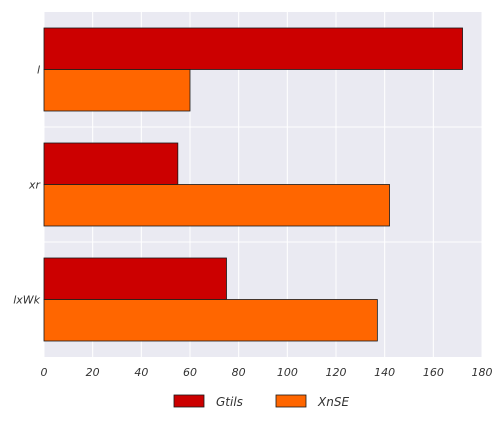 This screenshot has height=441, width=504. Describe the element at coordinates (333, 402) in the screenshot. I see `legend-label-xnse: XnSE` at that location.